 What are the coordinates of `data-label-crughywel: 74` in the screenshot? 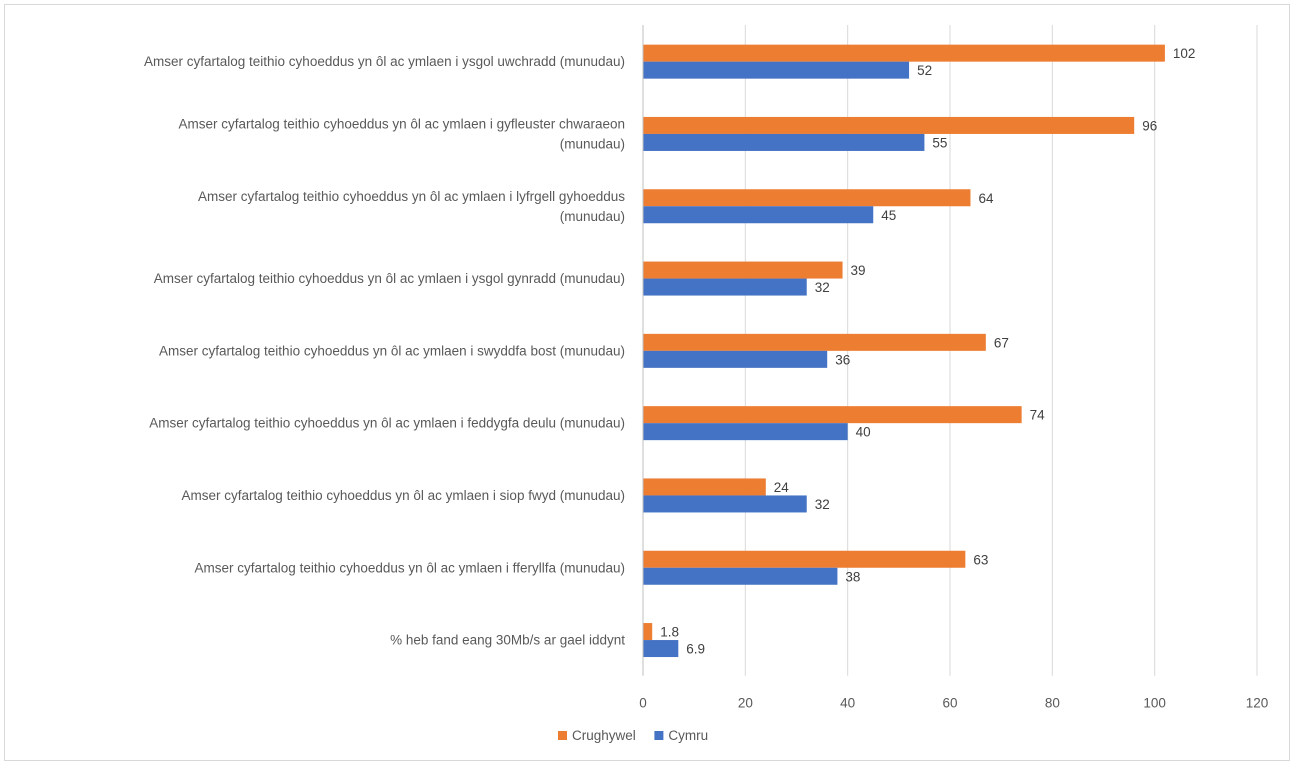 It's located at (1038, 415).